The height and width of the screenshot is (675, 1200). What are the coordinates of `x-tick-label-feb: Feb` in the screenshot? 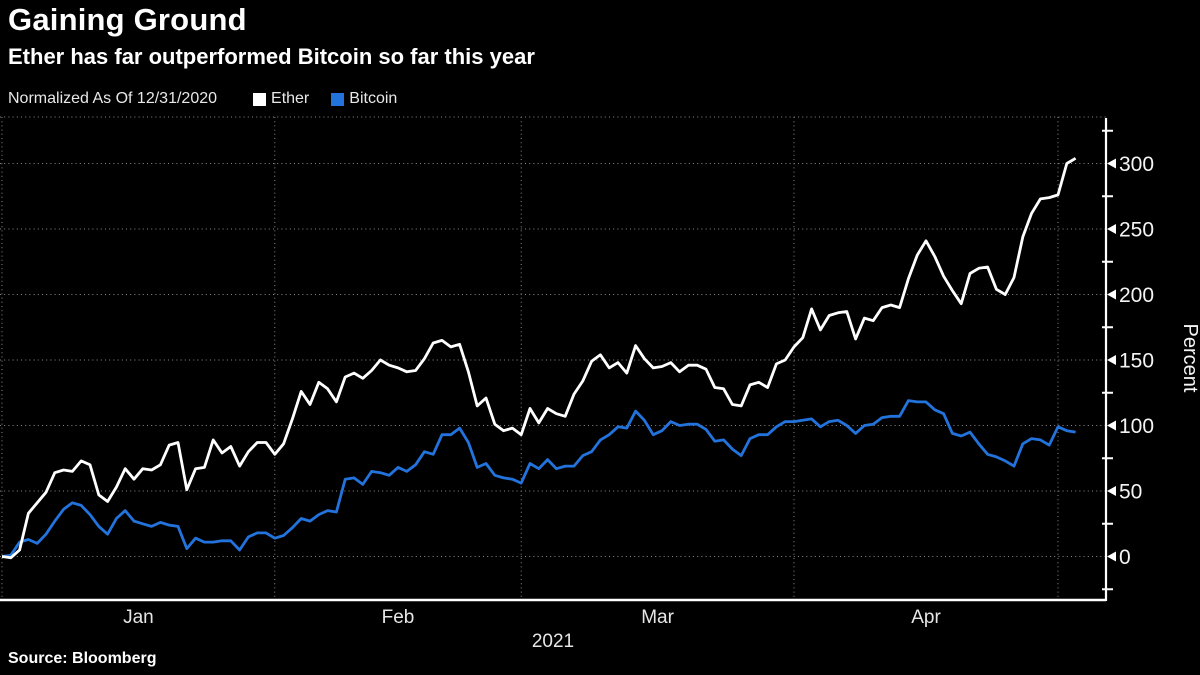 It's located at (398, 617).